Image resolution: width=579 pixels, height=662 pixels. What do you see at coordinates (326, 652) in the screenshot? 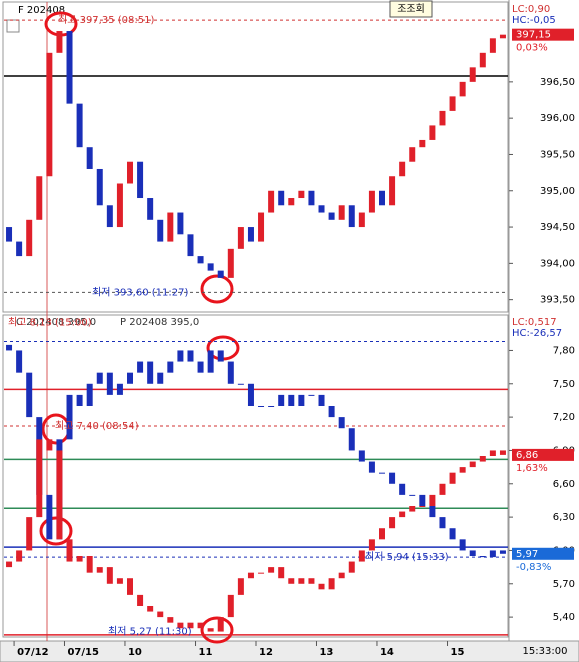
I see `x-tick-label: 13` at bounding box center [326, 652].